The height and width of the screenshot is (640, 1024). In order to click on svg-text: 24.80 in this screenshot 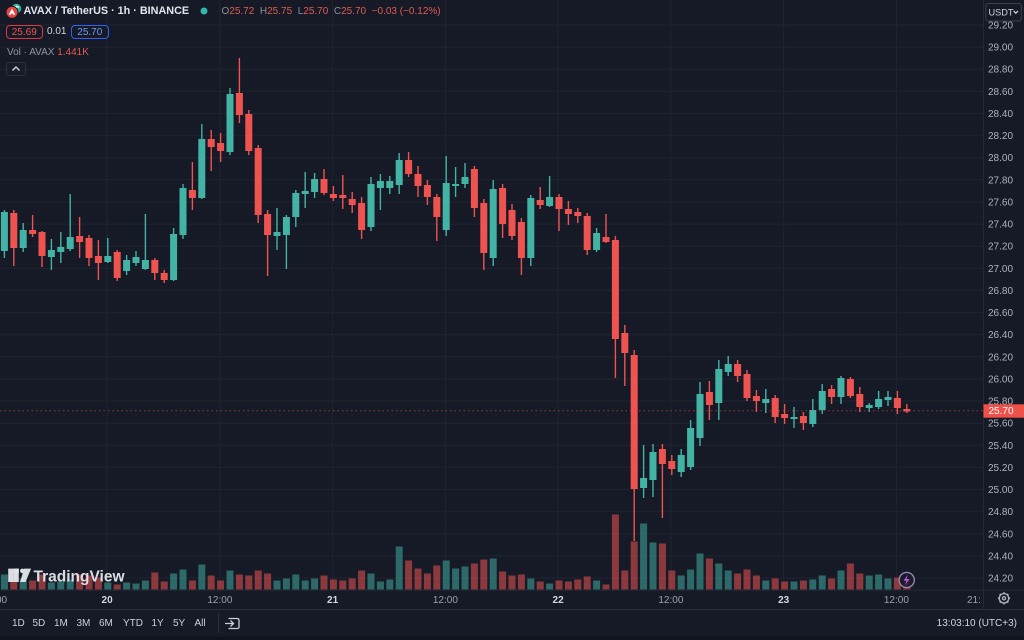, I will do `click(1000, 512)`.